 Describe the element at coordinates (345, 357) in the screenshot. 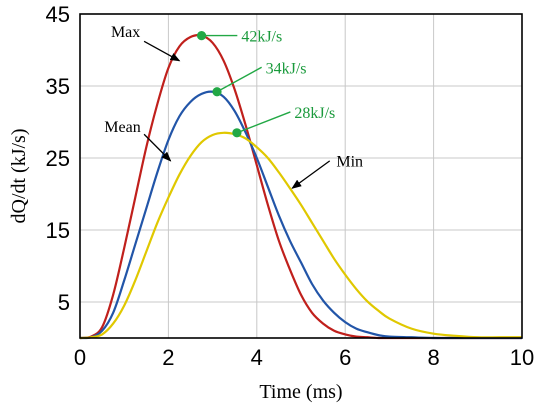

I see `x-tick-label: 6` at that location.